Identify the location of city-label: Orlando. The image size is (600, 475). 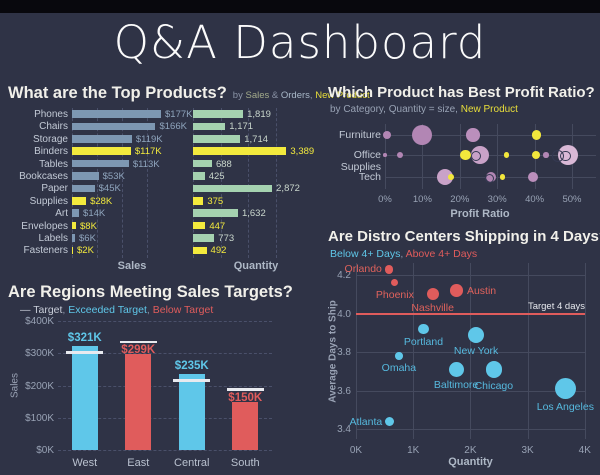
(363, 269).